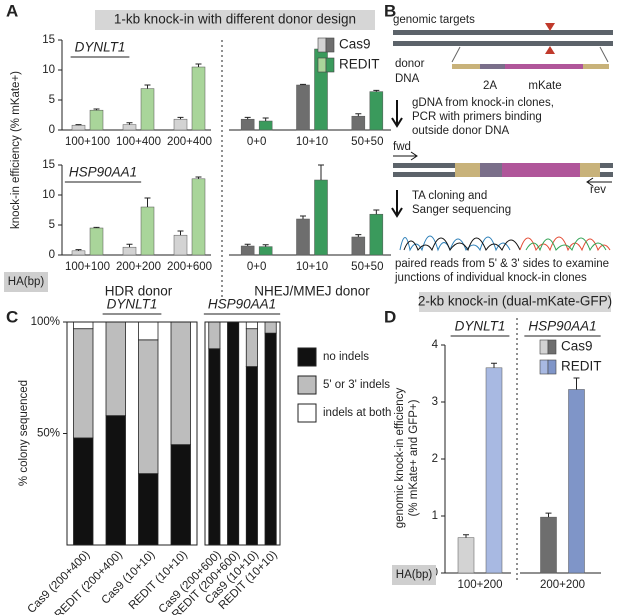 The width and height of the screenshot is (622, 615). I want to click on panel-label: B, so click(390, 10).